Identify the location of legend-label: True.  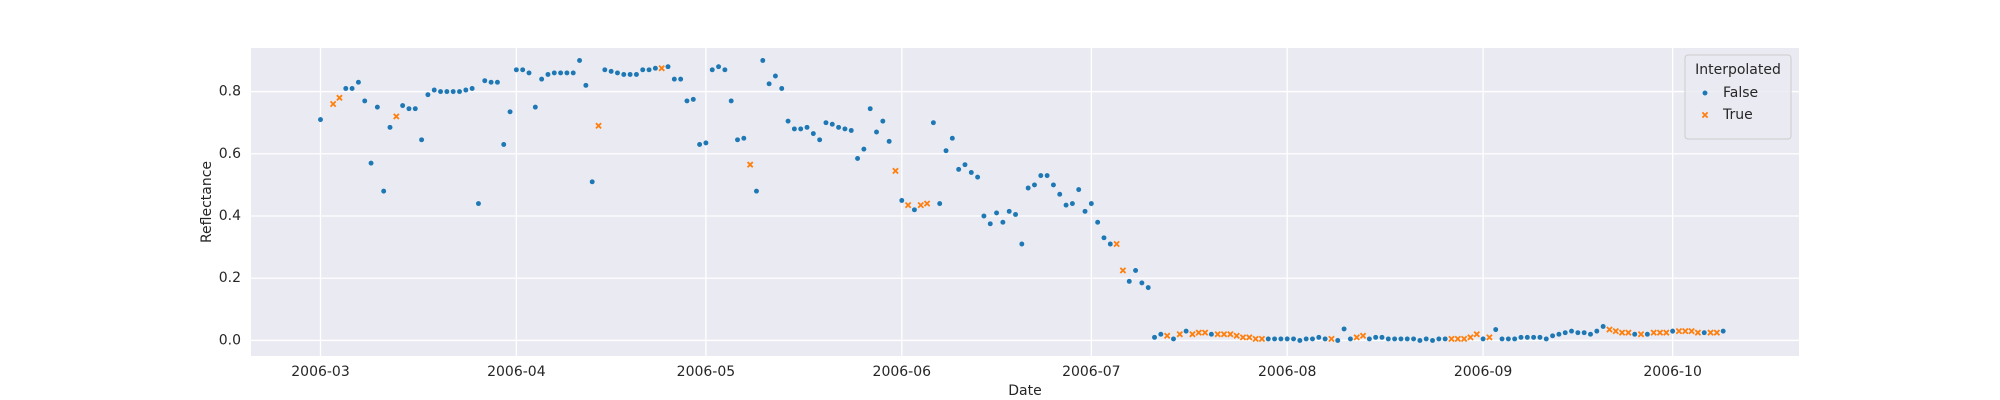
(1737, 115).